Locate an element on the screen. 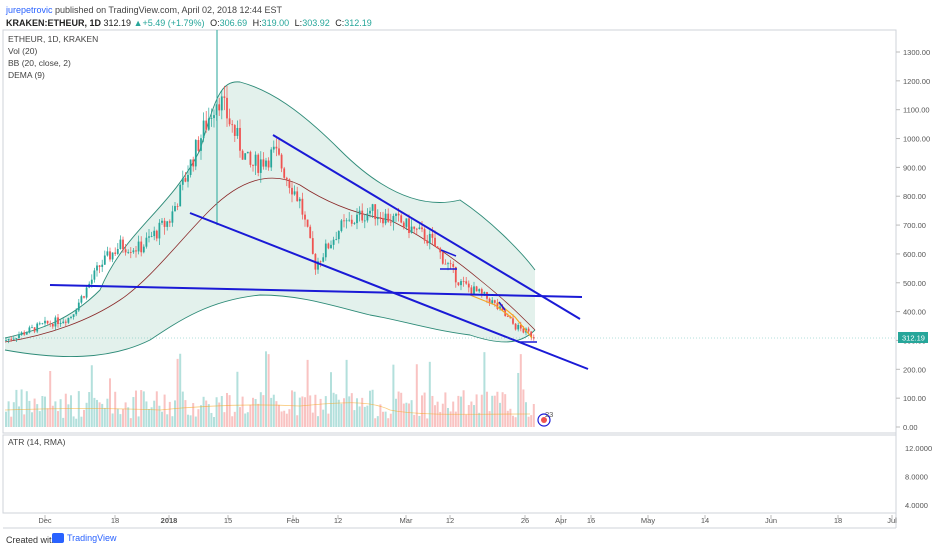  date-tick-label: Jul is located at coordinates (892, 520).